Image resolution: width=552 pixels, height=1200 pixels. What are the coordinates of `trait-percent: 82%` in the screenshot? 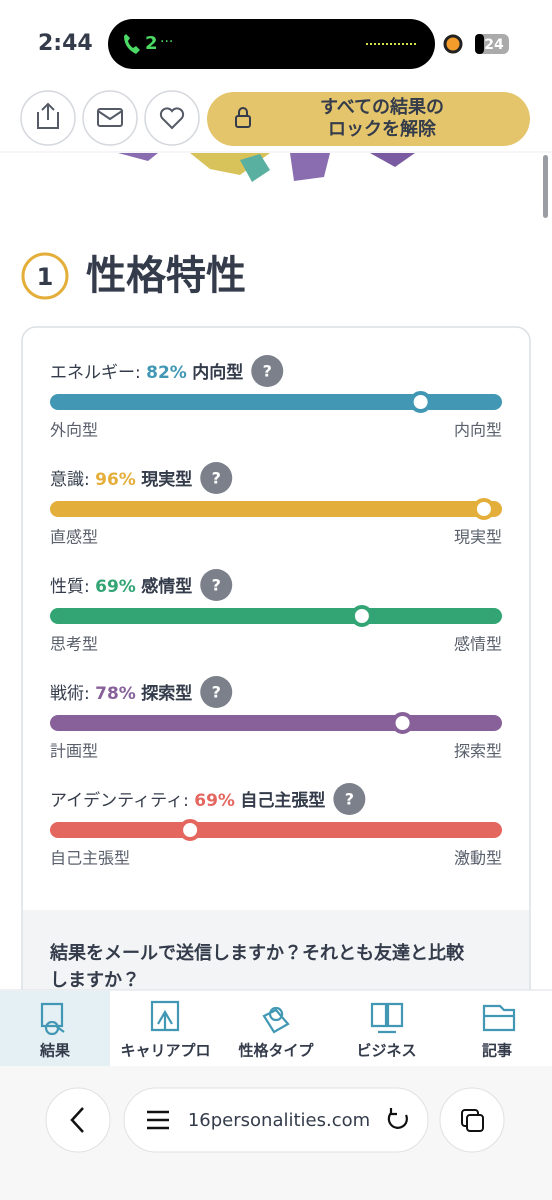 It's located at (166, 373).